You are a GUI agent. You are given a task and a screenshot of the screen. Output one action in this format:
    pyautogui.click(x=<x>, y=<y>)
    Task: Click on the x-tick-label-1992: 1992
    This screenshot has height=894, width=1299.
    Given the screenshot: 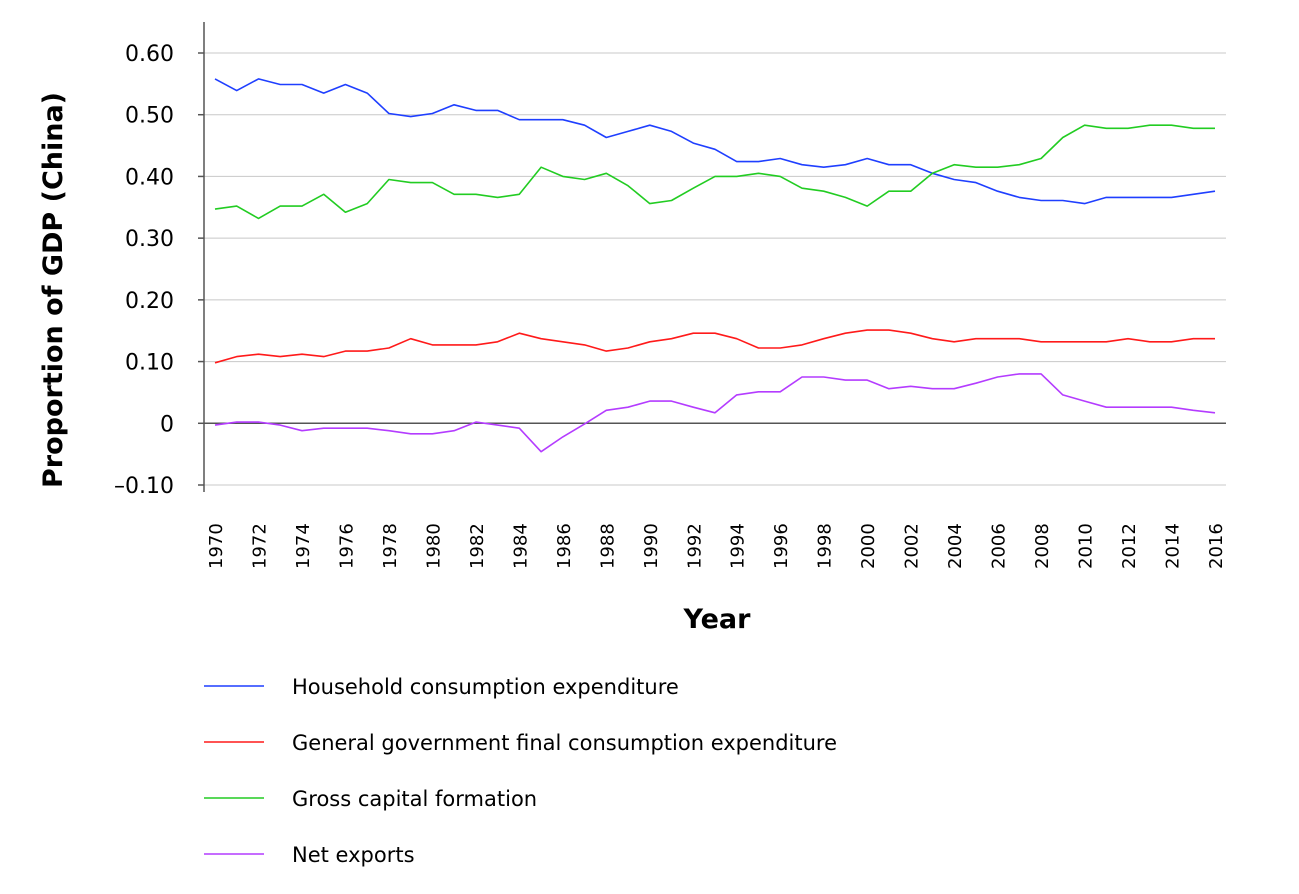 What is the action you would take?
    pyautogui.click(x=694, y=546)
    